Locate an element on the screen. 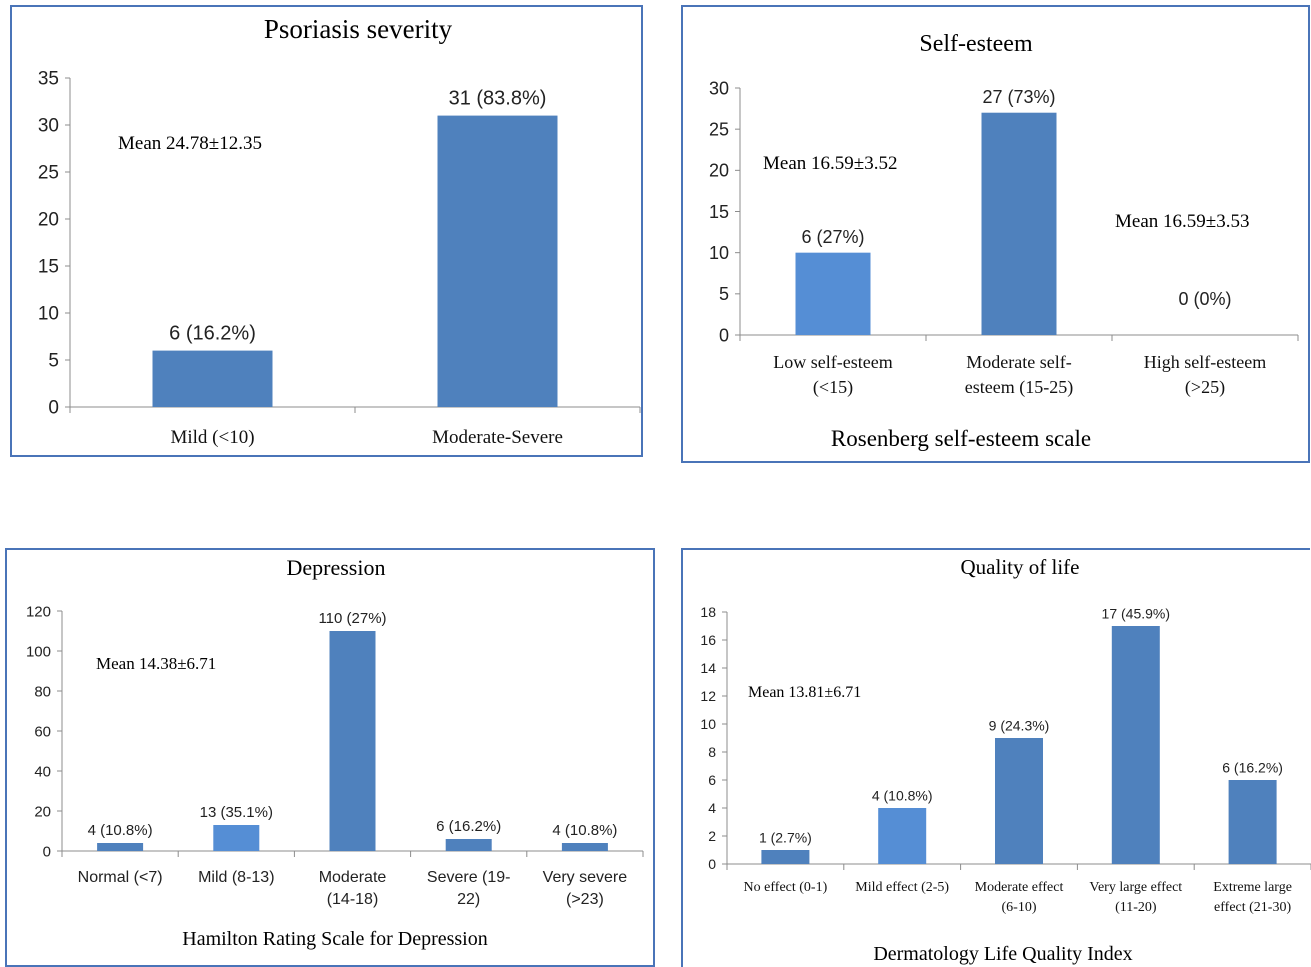 The height and width of the screenshot is (967, 1311). x-tick-label: (11-20) is located at coordinates (1136, 907).